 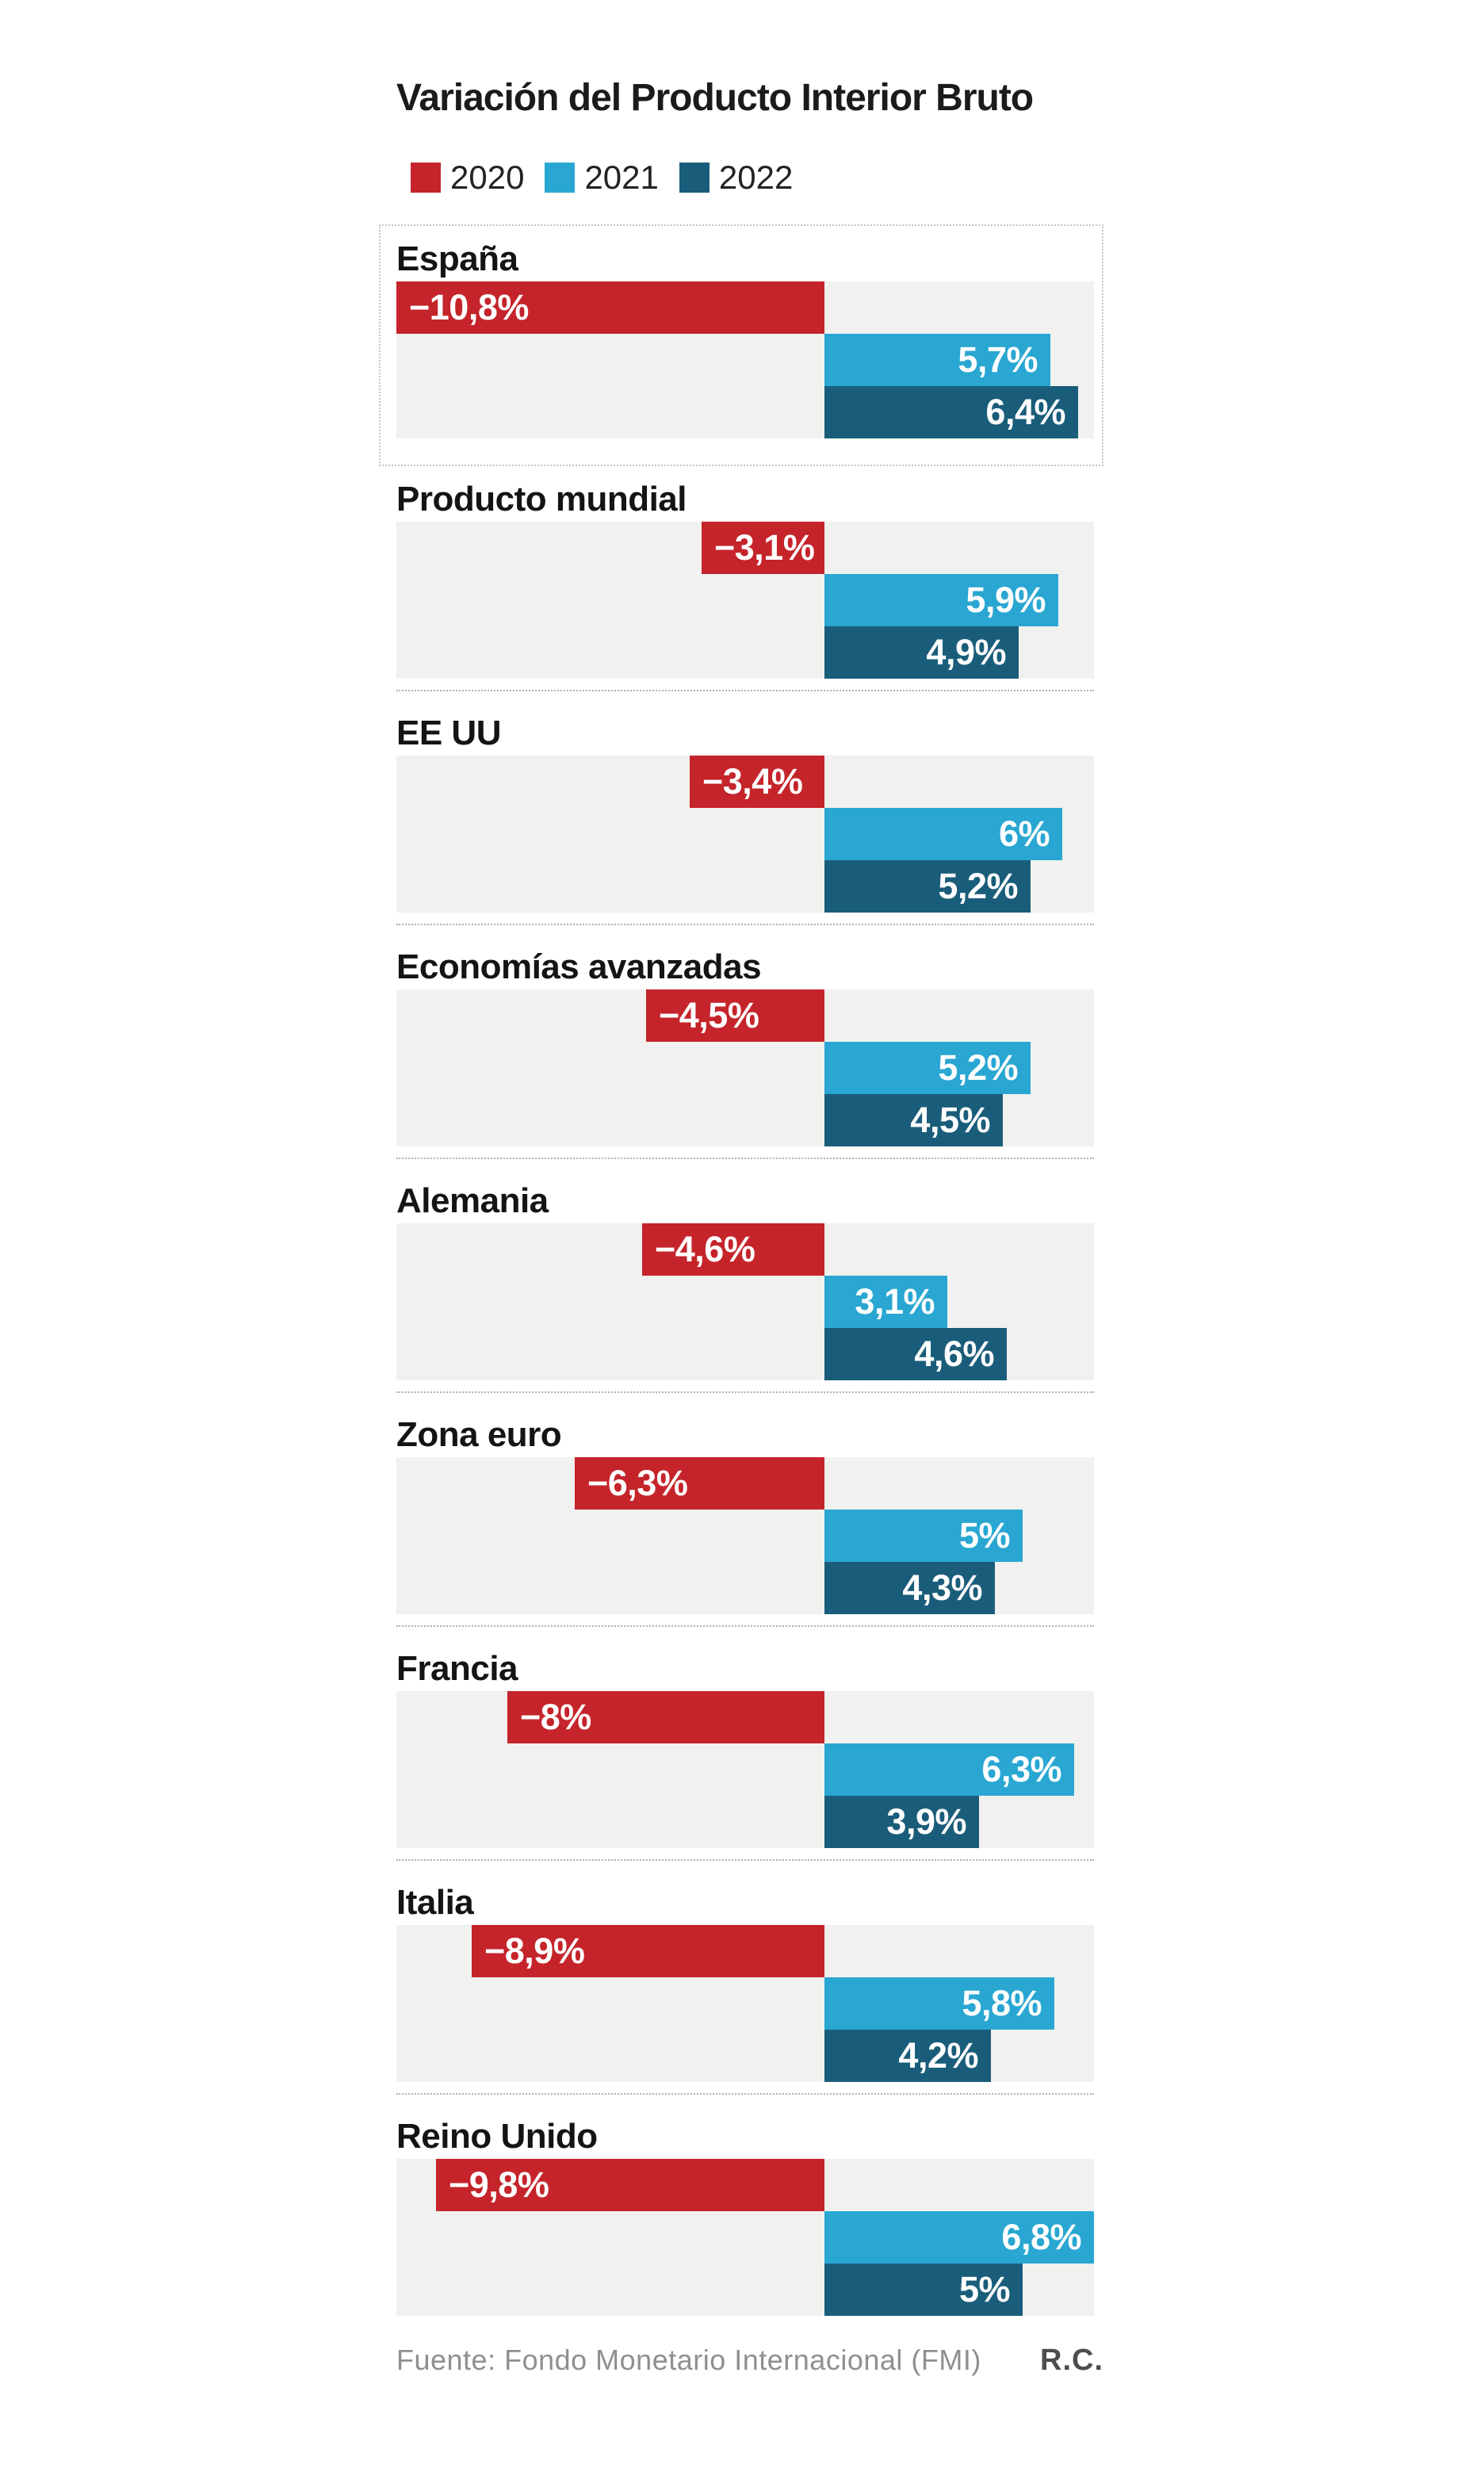 What do you see at coordinates (579, 966) in the screenshot?
I see `country-label: Economías avanzadas` at bounding box center [579, 966].